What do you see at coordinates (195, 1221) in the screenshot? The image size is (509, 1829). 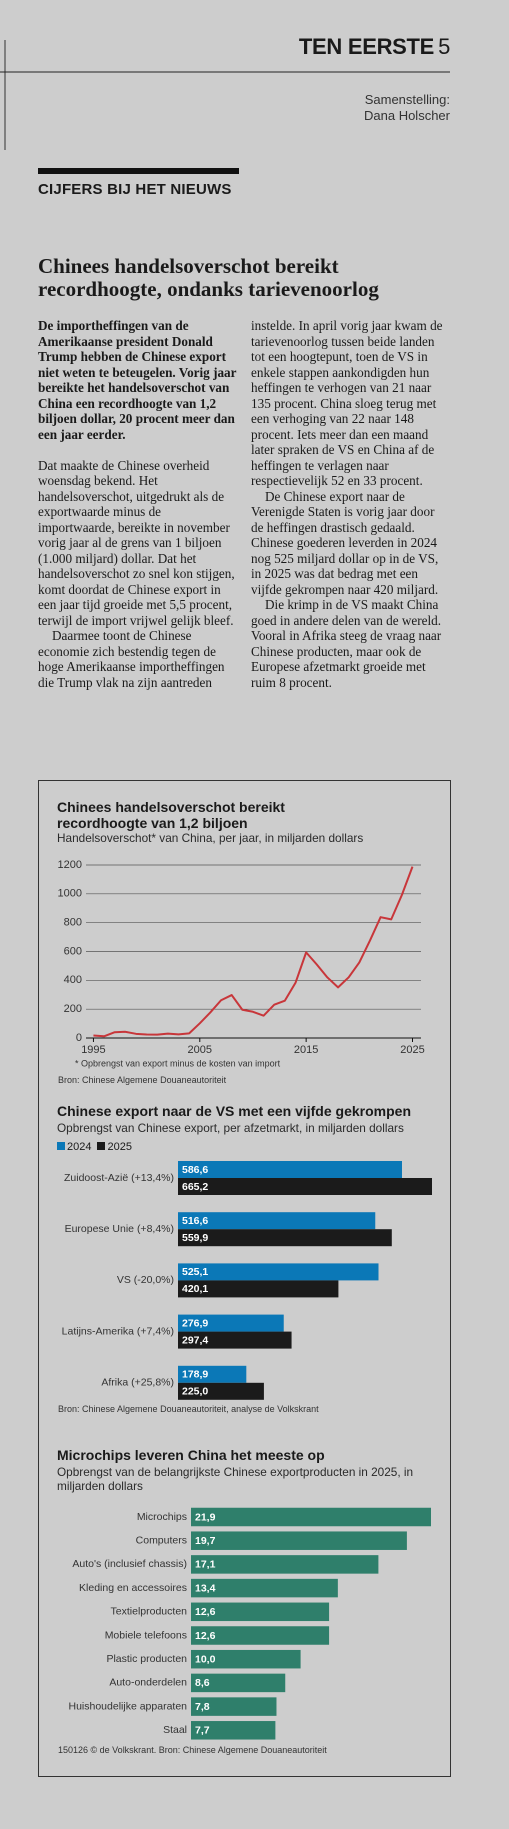 I see `value-label: 516,6` at bounding box center [195, 1221].